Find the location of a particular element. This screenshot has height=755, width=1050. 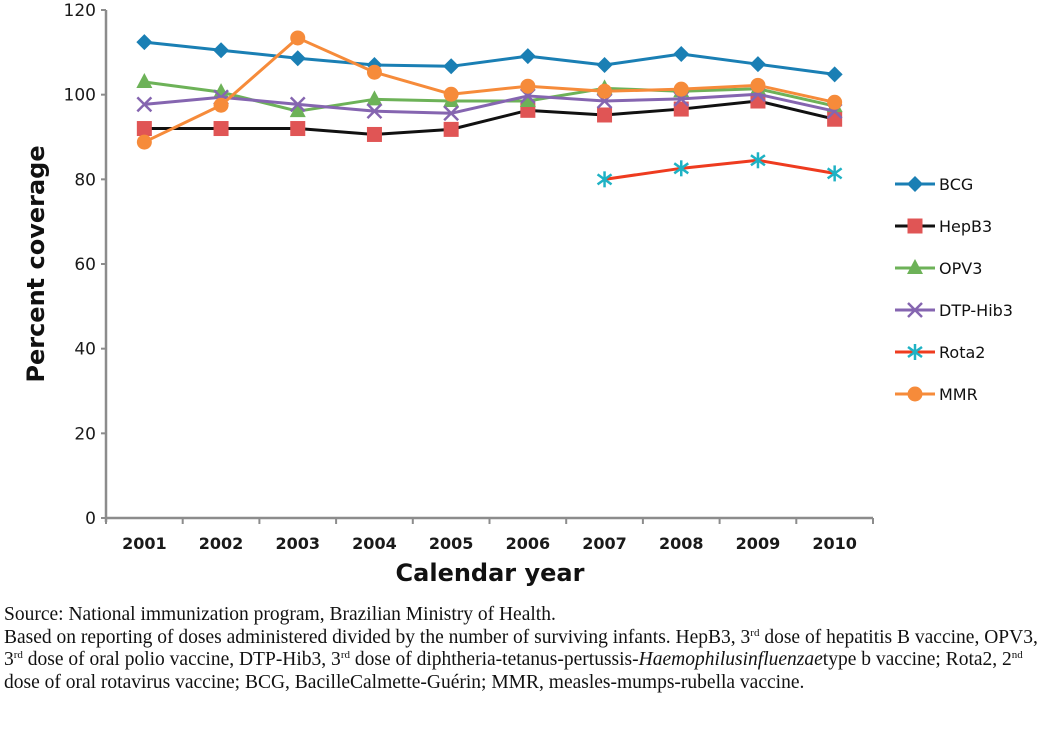

x-tick-label: 2002 is located at coordinates (221, 543).